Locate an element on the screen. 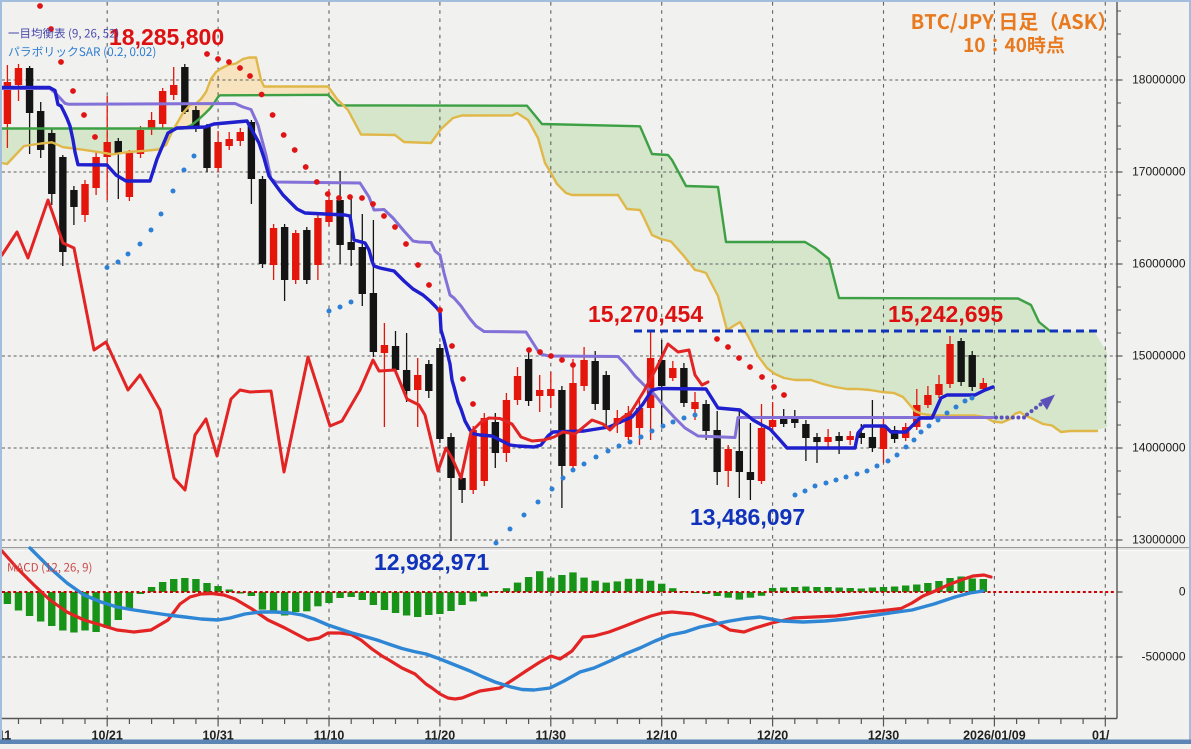 This screenshot has width=1191, height=749. svg-text: 13,486,097 is located at coordinates (747, 517).